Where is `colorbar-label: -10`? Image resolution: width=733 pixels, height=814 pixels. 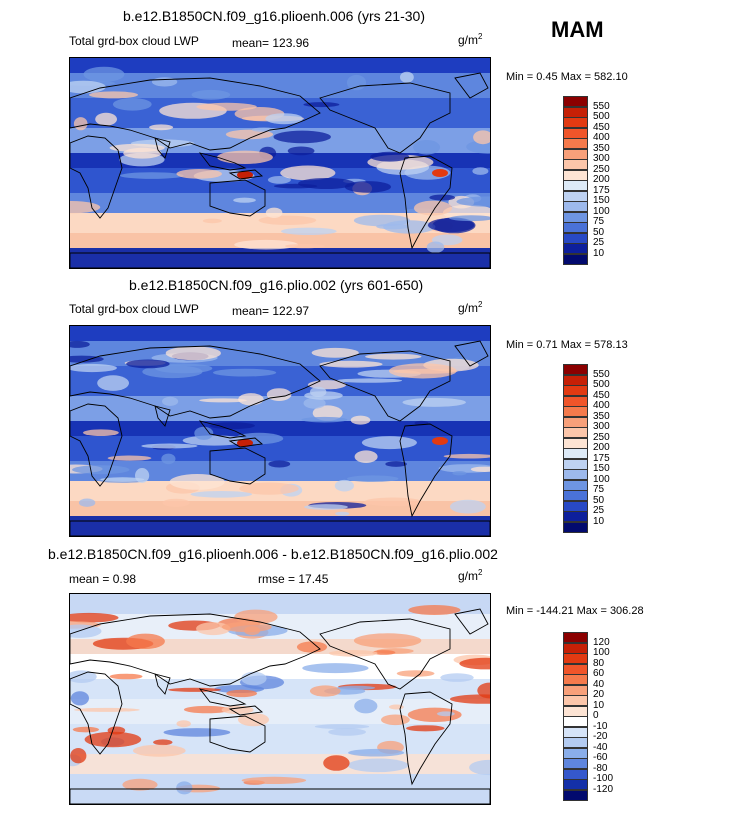
colorbar-label: -10 is located at coordinates (600, 726).